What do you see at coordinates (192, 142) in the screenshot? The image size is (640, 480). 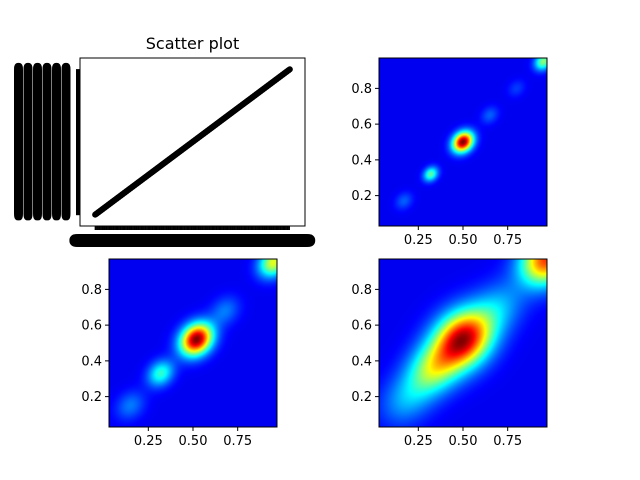 I see `scatter-points` at bounding box center [192, 142].